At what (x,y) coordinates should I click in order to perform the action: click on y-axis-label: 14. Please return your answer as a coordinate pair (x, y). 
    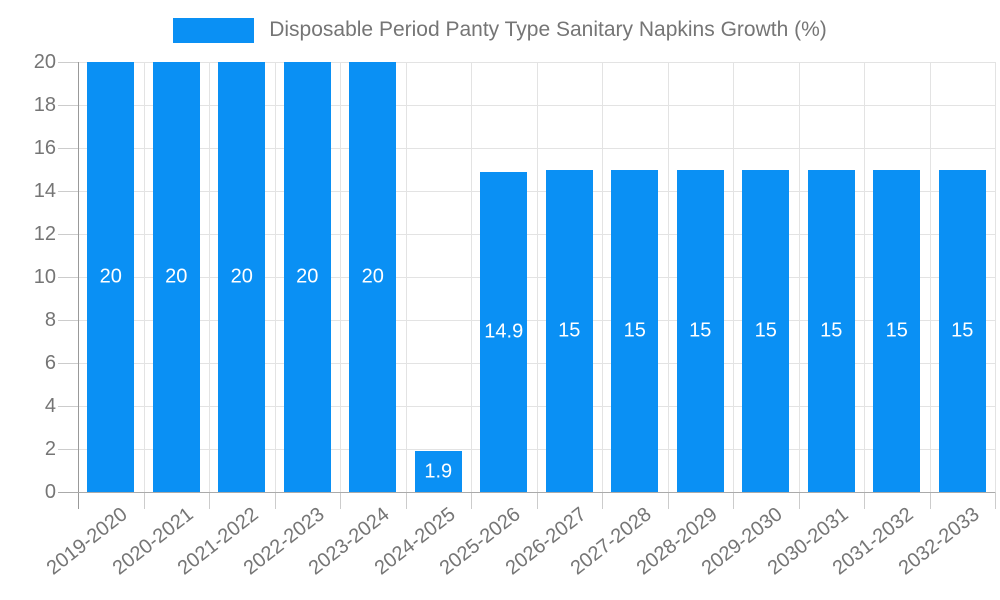
    Looking at the image, I should click on (44, 191).